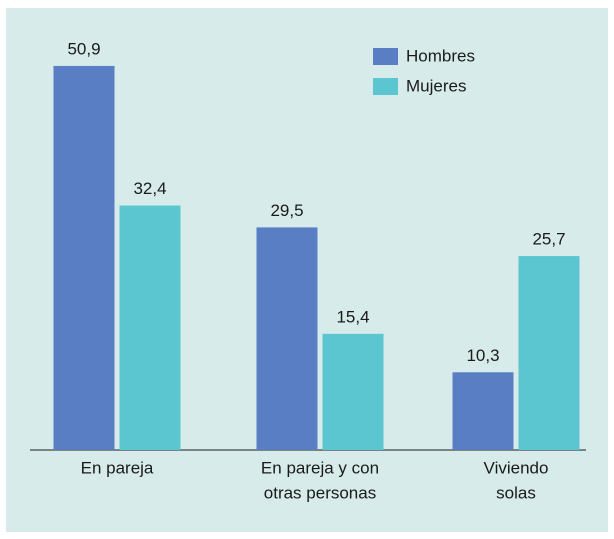 This screenshot has height=539, width=614. I want to click on value-label: 10,3, so click(482, 355).